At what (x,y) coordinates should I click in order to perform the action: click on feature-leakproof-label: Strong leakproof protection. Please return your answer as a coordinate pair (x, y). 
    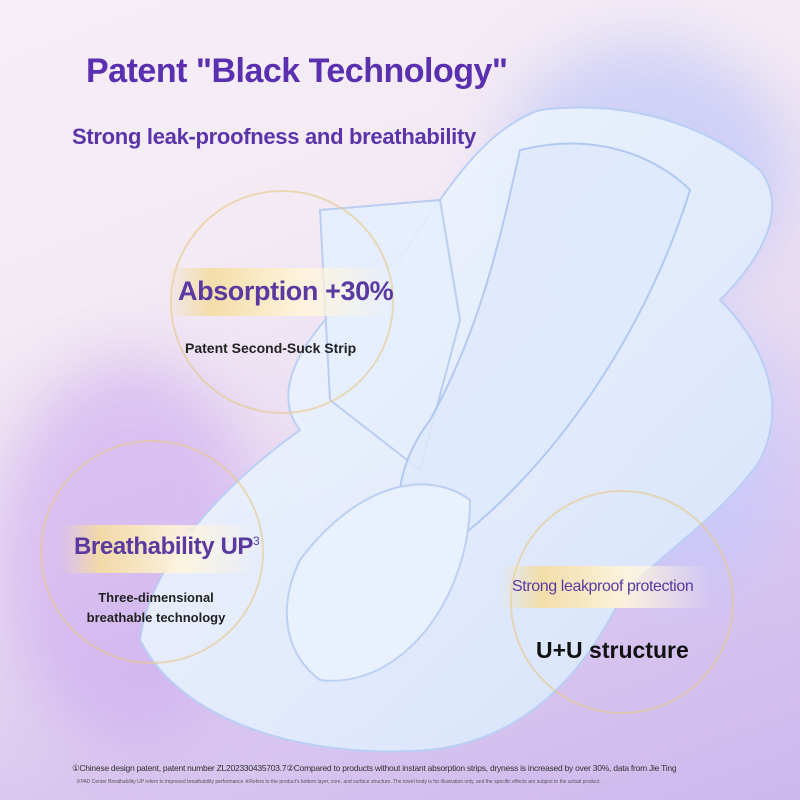
    Looking at the image, I should click on (603, 587).